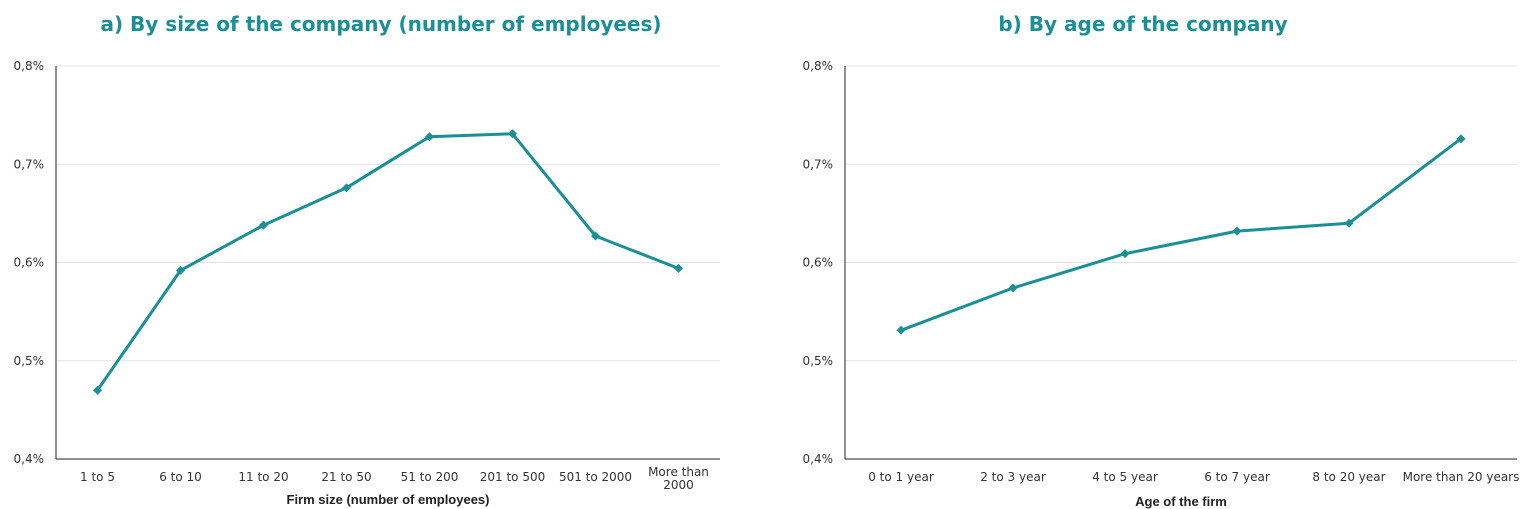 This screenshot has height=509, width=1524. Describe the element at coordinates (1143, 24) in the screenshot. I see `chart-title: b) By age of the company` at that location.